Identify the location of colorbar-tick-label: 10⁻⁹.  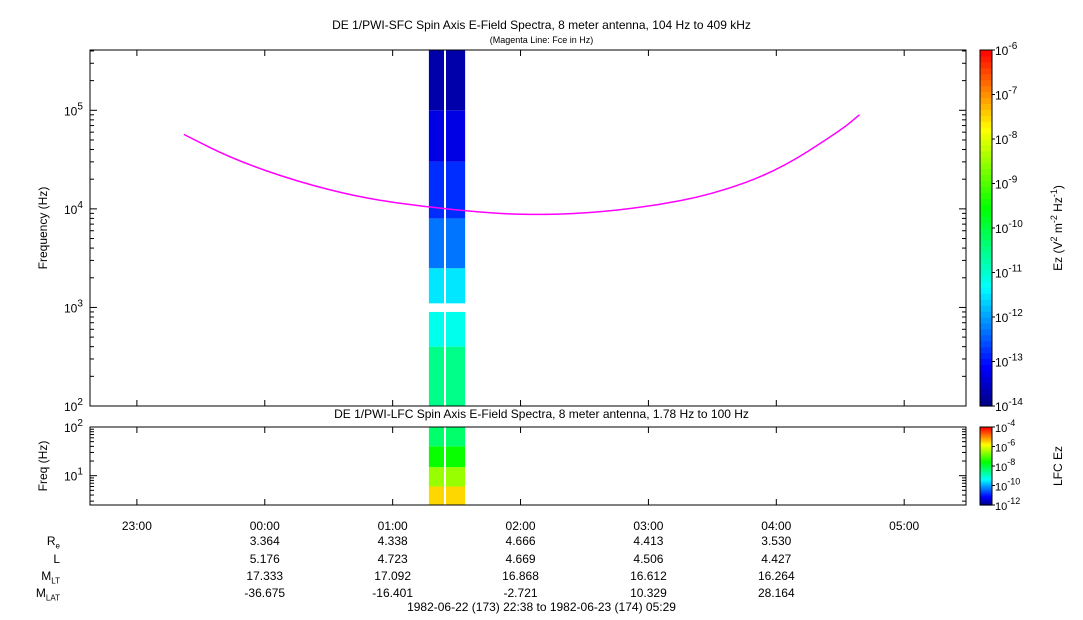
(1006, 183).